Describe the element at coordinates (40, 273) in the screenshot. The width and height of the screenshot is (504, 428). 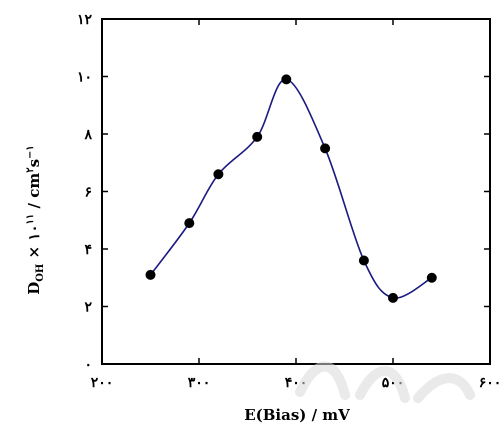
I see `y-axis-title-part: OH` at that location.